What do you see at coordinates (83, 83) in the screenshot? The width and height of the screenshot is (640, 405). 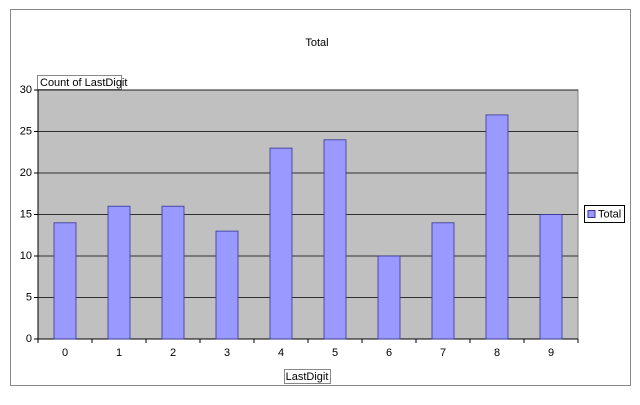 I see `y-axis-label: Count of LastDigit` at bounding box center [83, 83].